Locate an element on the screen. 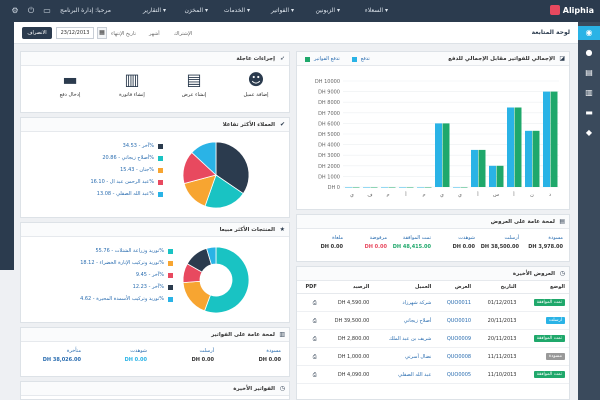  stat-label: ملغاة is located at coordinates (337, 238).